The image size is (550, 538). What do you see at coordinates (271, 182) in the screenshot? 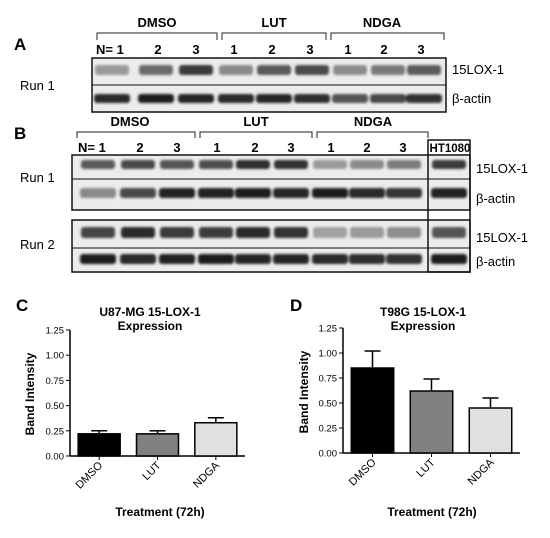
I see `blot-b-run1` at bounding box center [271, 182].